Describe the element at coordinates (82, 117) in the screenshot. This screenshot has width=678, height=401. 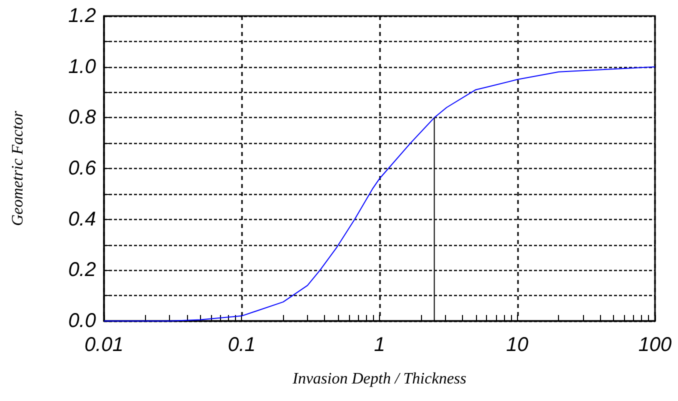
I see `y-tick-label: 0.8` at that location.